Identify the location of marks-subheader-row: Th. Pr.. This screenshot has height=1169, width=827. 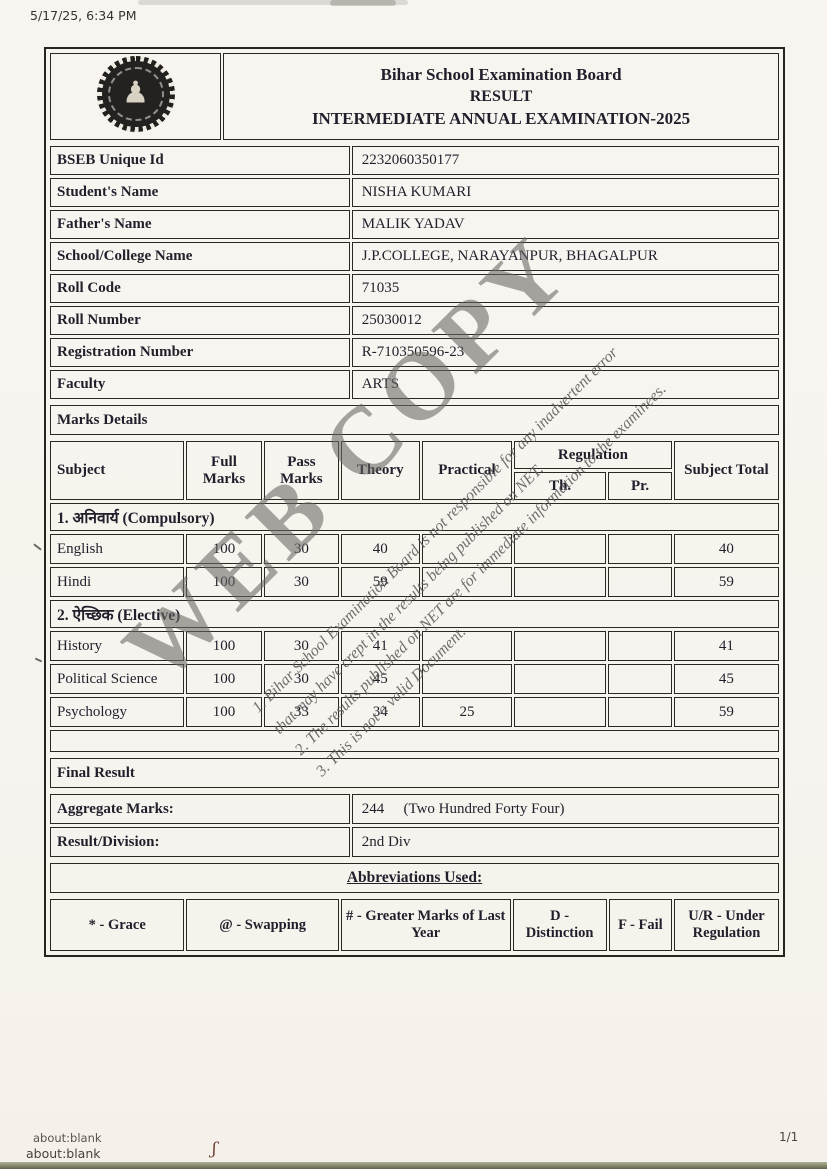
(414, 486).